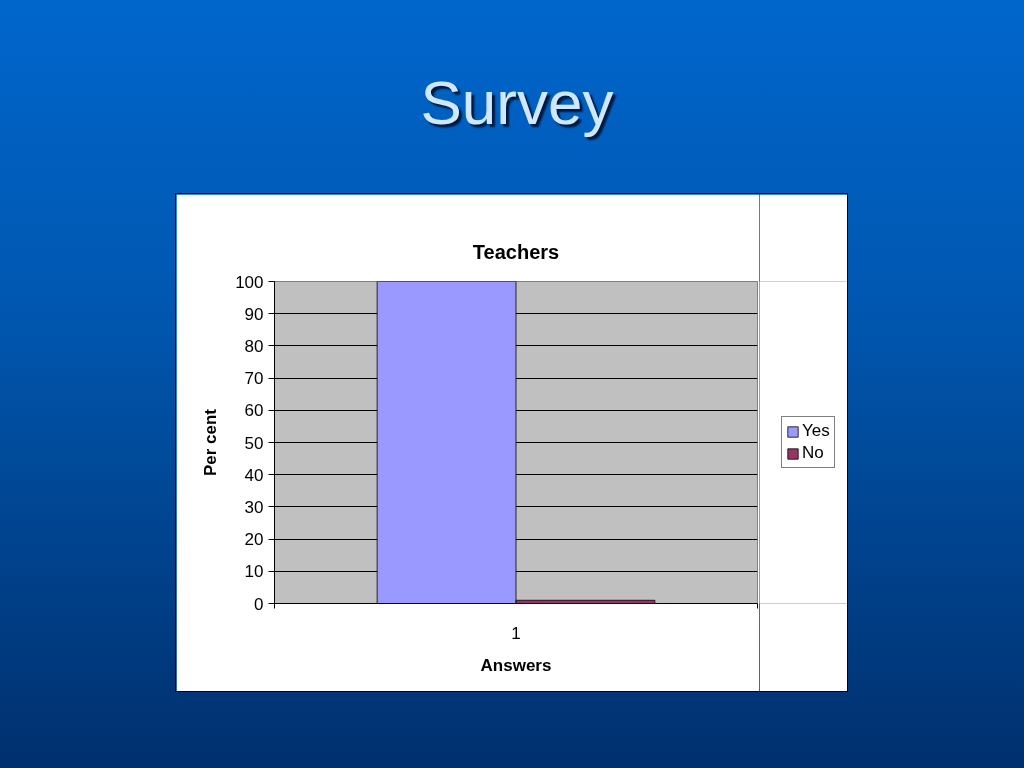  What do you see at coordinates (254, 443) in the screenshot?
I see `y-tick-label: 50` at bounding box center [254, 443].